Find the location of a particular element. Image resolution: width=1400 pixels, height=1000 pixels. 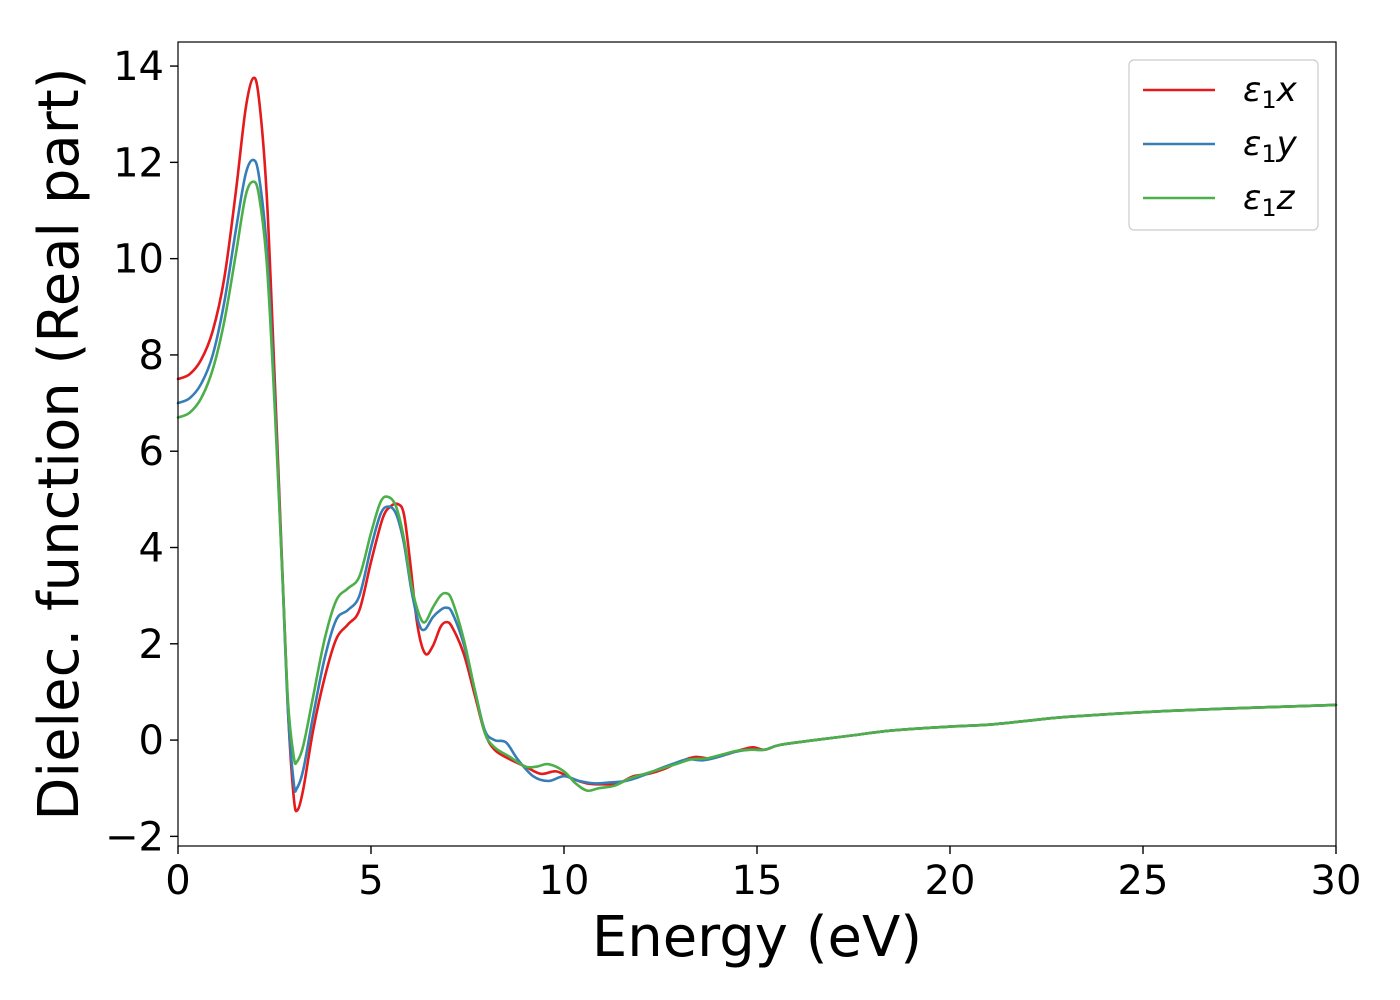

x-tick-label: 5 is located at coordinates (370, 881).